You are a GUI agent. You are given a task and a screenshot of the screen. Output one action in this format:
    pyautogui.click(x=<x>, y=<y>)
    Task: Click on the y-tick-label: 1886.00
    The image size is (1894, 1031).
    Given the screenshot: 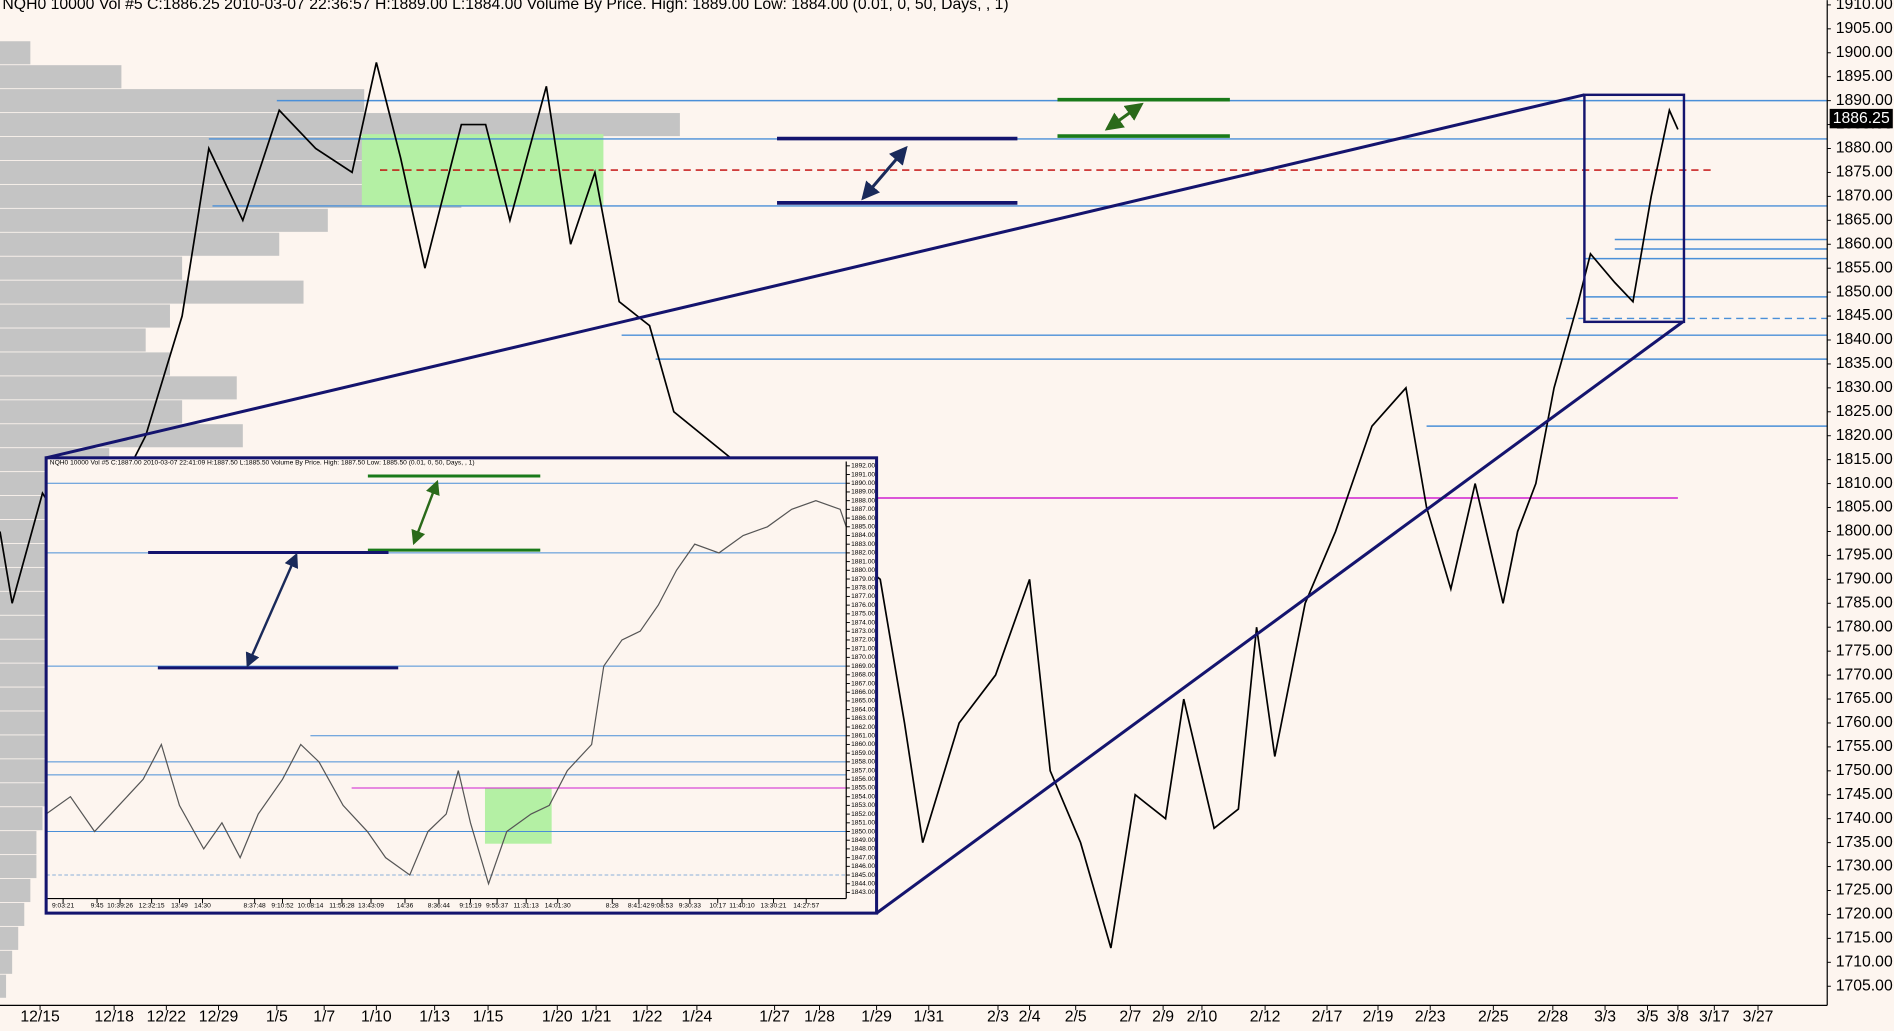 What is the action you would take?
    pyautogui.click(x=863, y=518)
    